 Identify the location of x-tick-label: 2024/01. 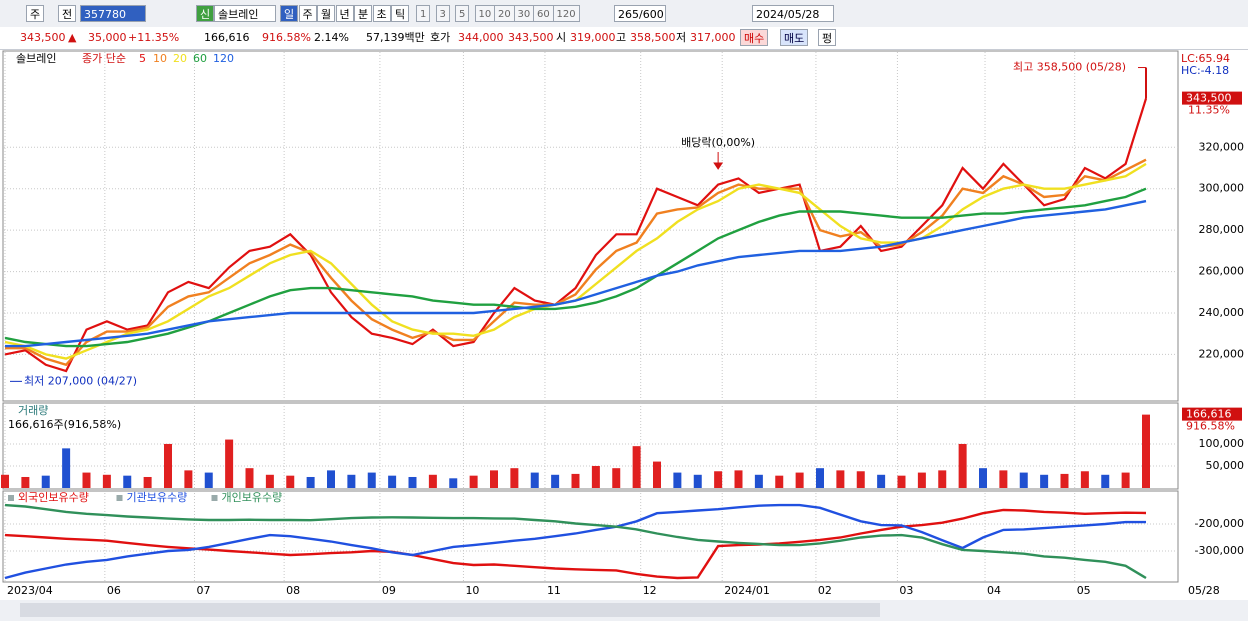
(747, 590).